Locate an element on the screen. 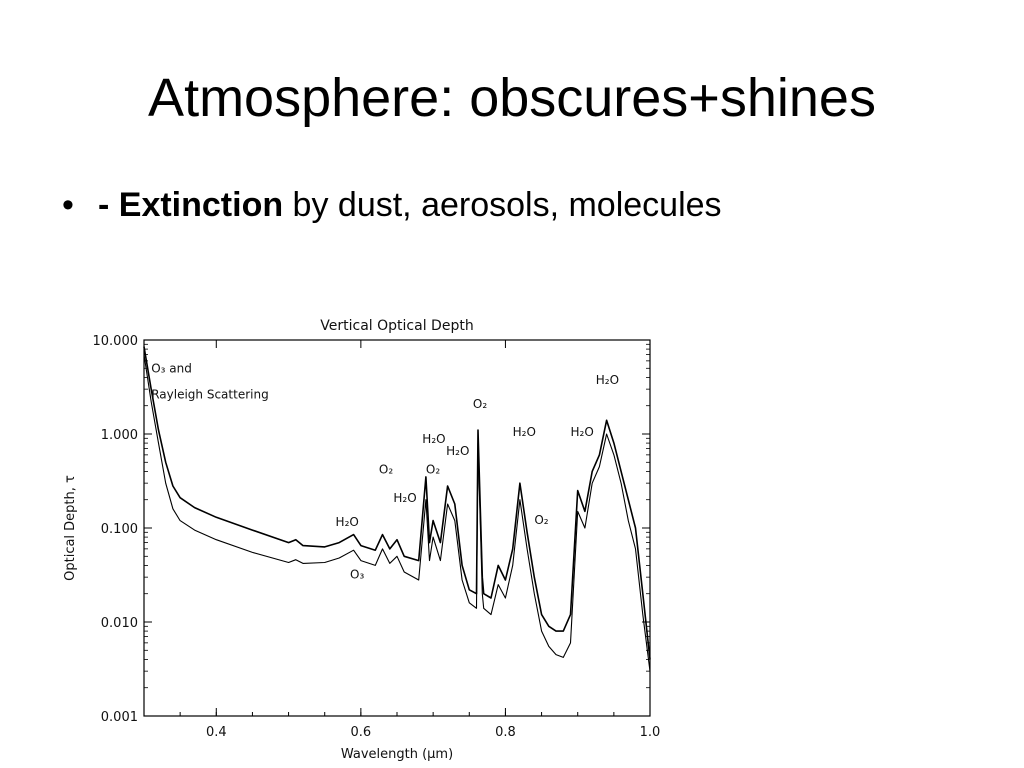 The width and height of the screenshot is (1024, 768). x-tick-label: 0.8 is located at coordinates (505, 732).